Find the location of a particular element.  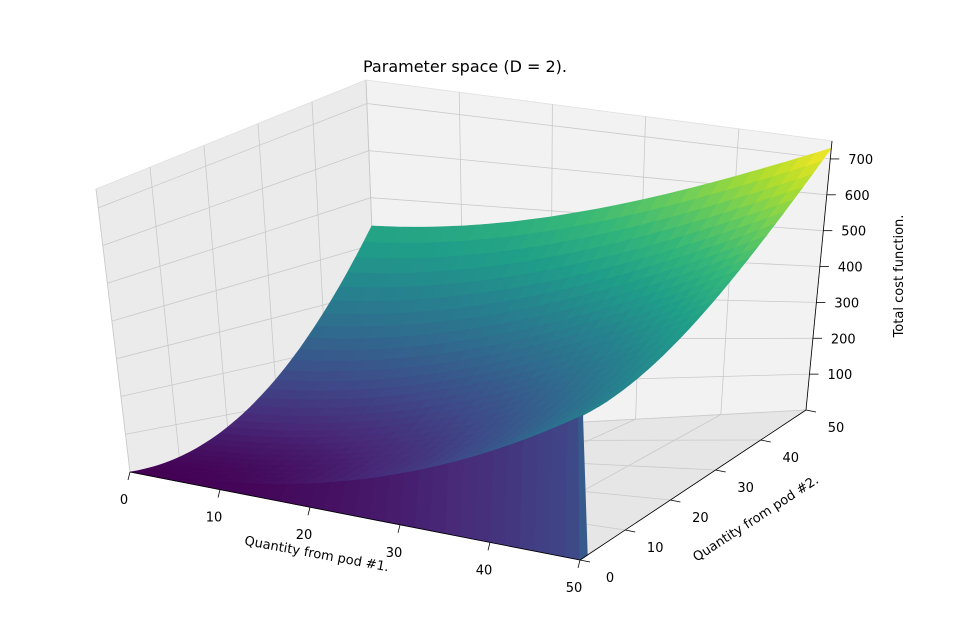

z-axis-label: Total cost function. is located at coordinates (899, 277).